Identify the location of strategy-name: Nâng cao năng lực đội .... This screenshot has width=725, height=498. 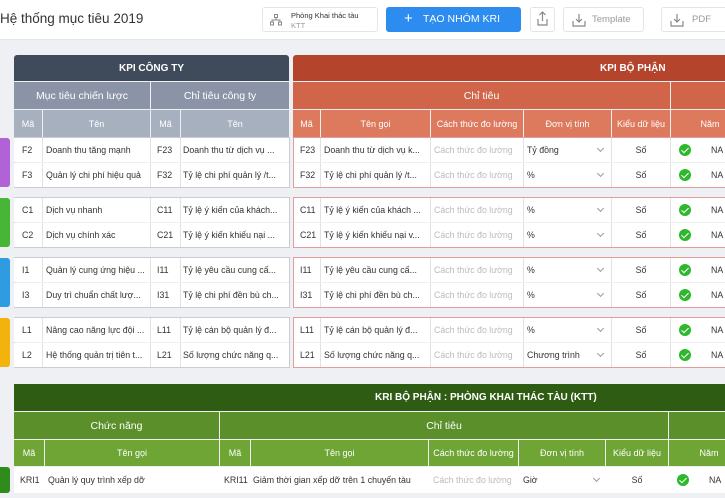
(95, 330).